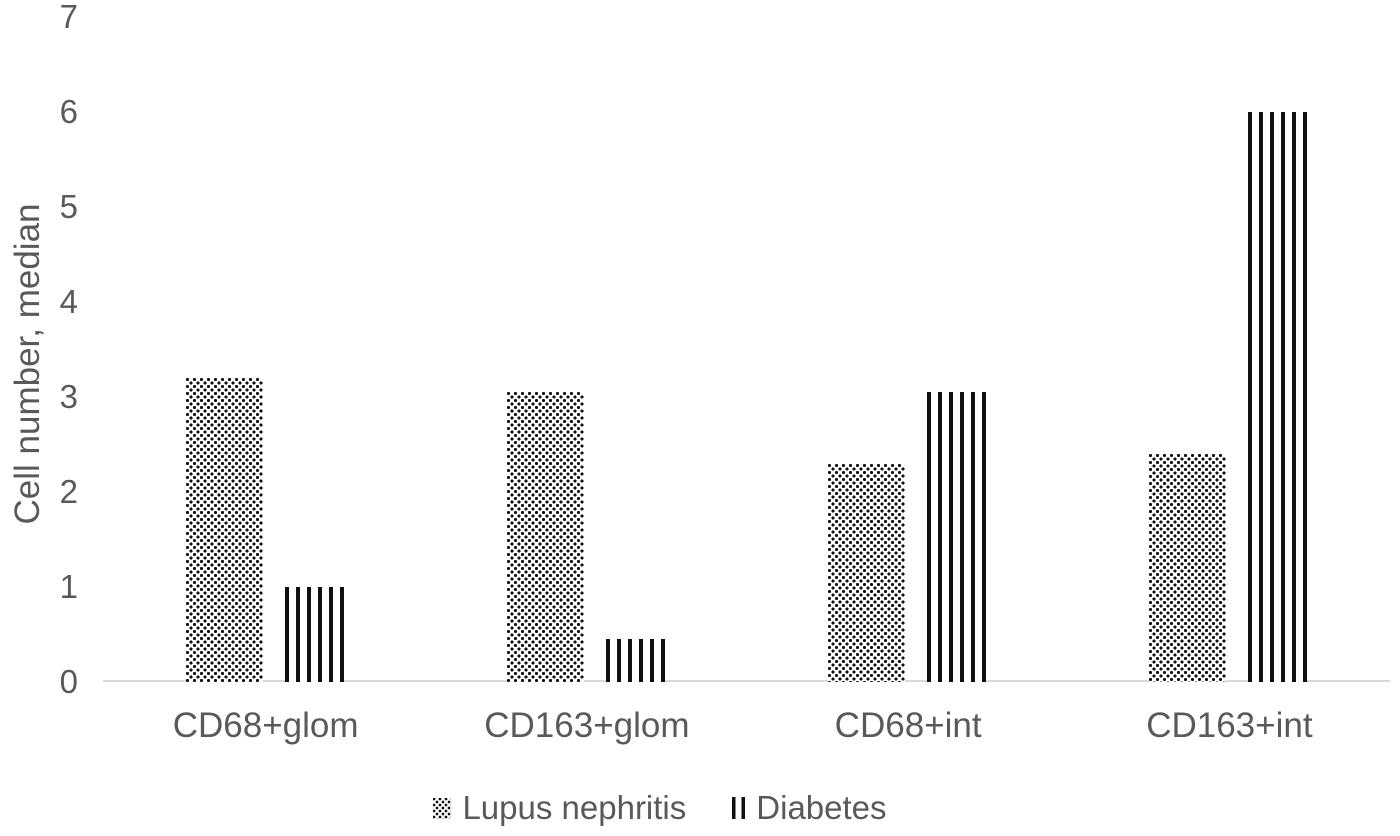 Image resolution: width=1400 pixels, height=836 pixels. Describe the element at coordinates (314, 634) in the screenshot. I see `bar-diabetes-cd68-glom` at that location.